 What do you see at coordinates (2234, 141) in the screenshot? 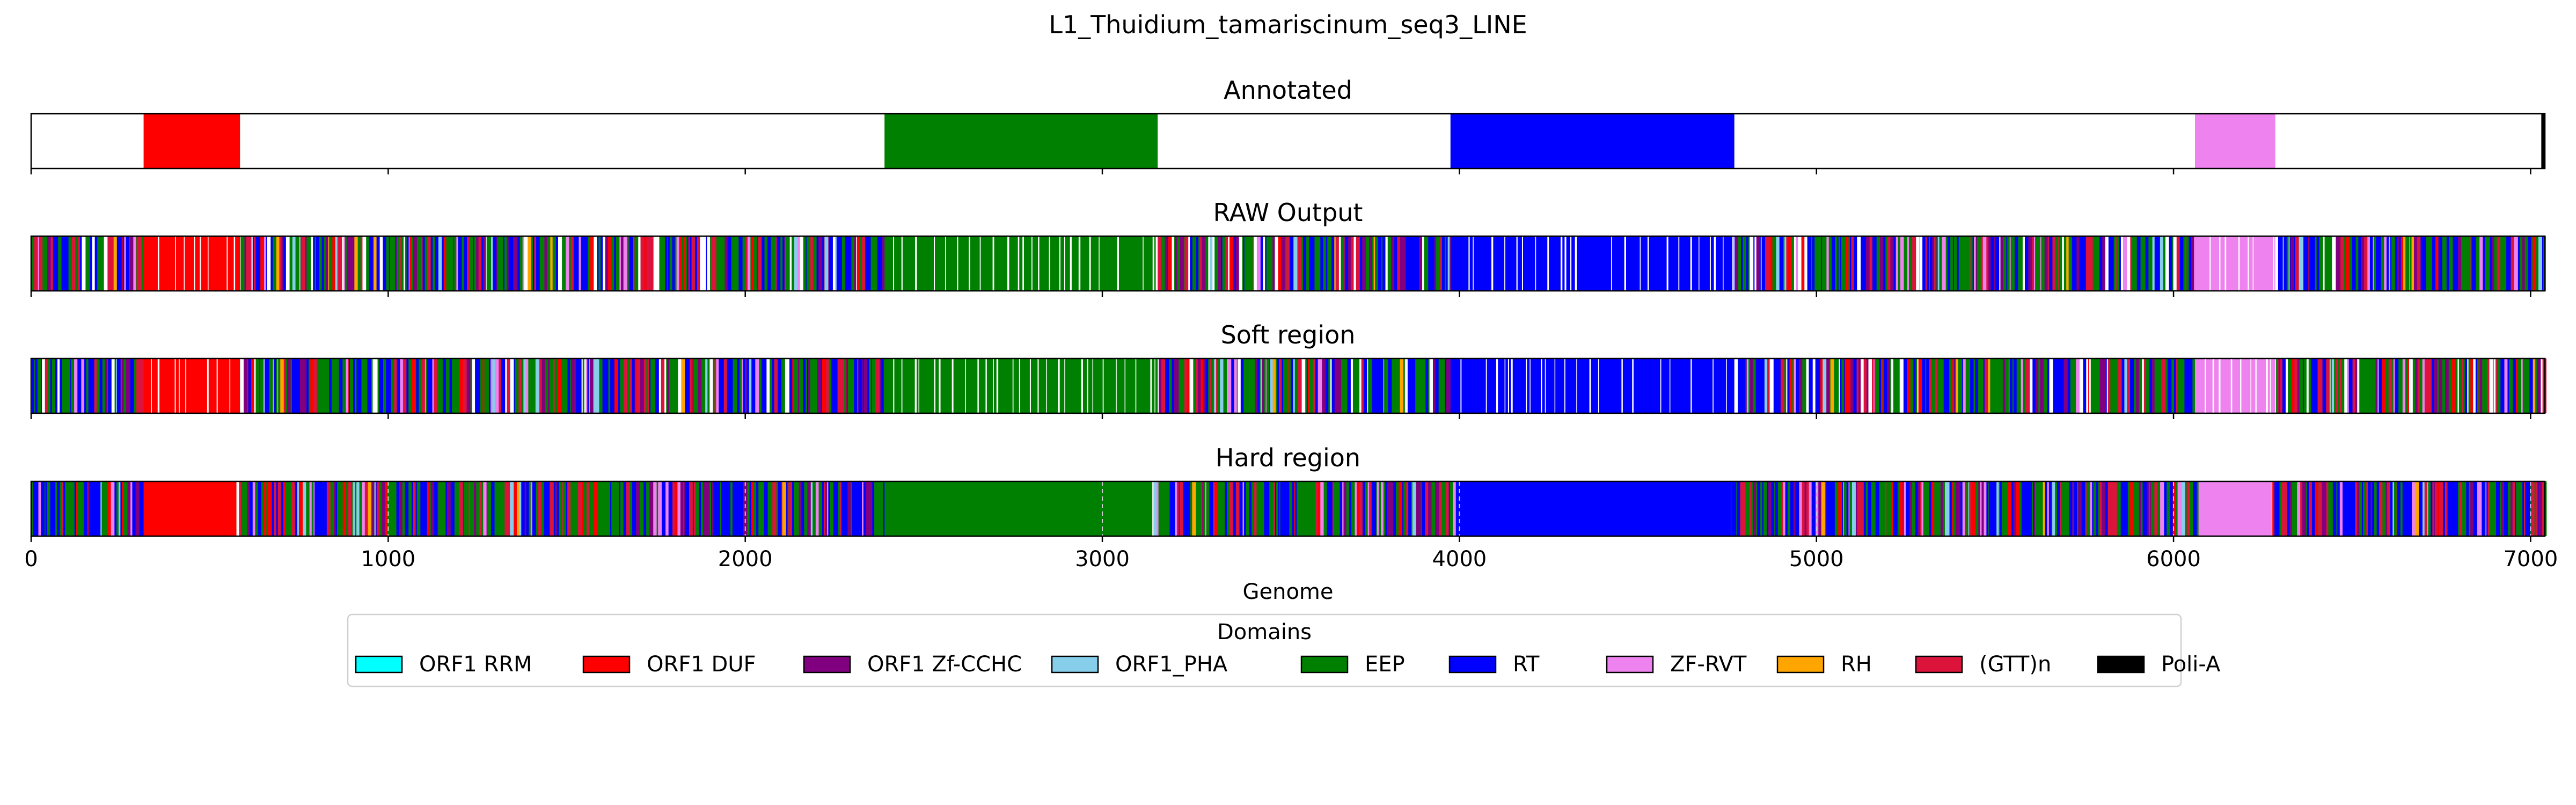
I see `domain-segment` at bounding box center [2234, 141].